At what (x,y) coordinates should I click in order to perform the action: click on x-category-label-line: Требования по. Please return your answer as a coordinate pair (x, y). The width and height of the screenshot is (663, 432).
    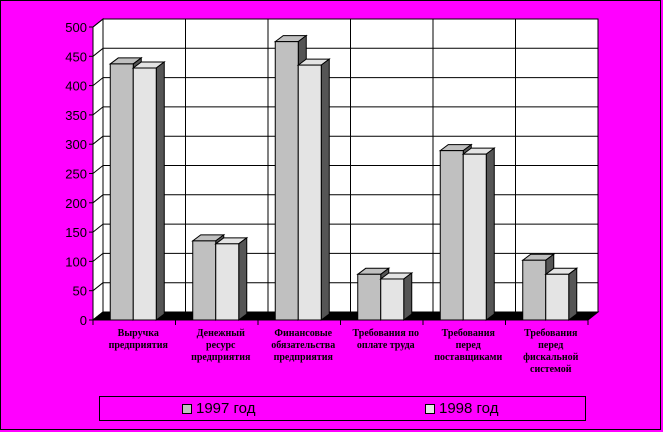
    Looking at the image, I should click on (385, 333).